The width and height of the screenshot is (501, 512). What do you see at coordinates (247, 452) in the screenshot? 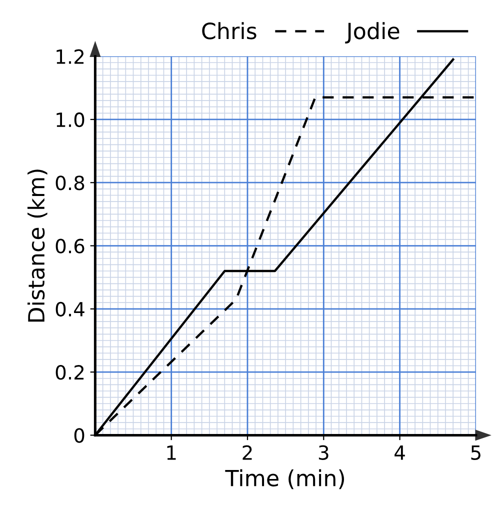
I see `x-tick-label: 2` at bounding box center [247, 452].